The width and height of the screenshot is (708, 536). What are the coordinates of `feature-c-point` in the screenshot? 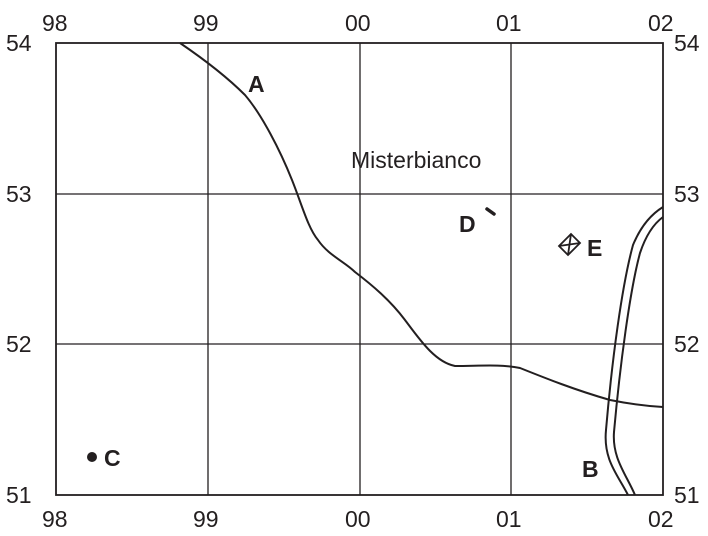 It's located at (92, 457).